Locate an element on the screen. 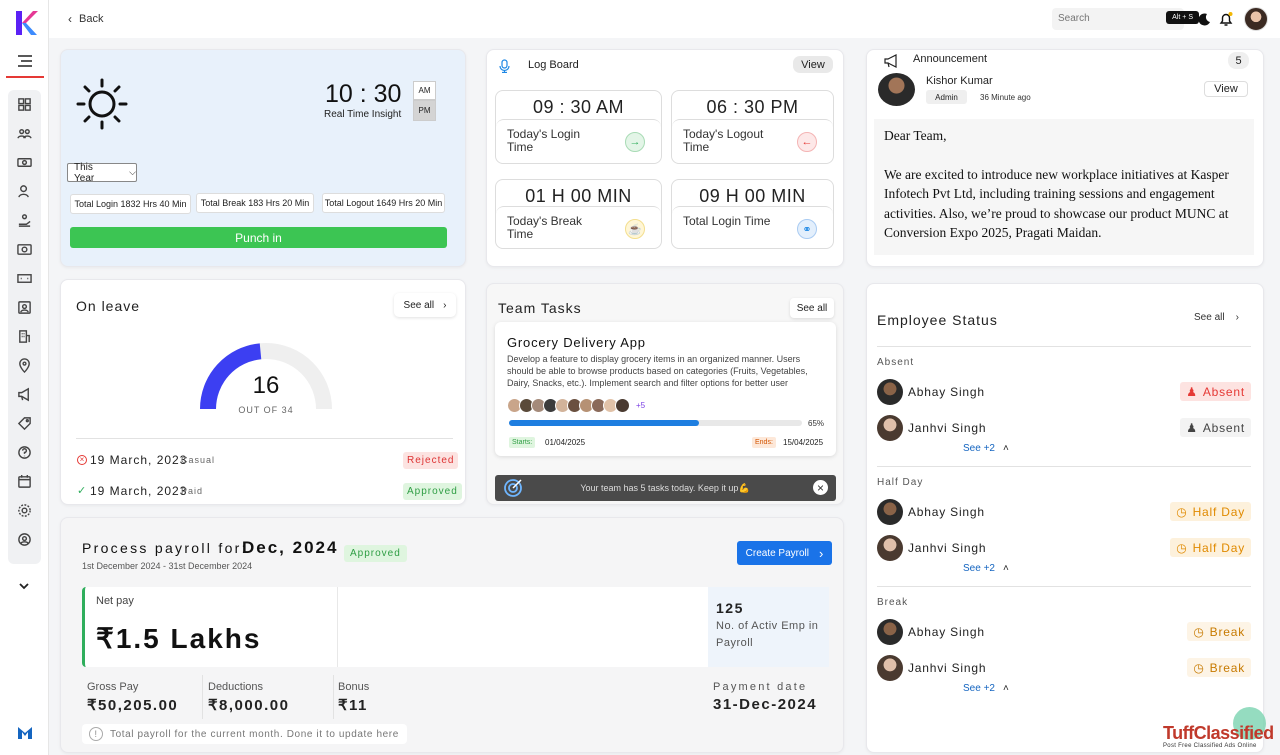 The width and height of the screenshot is (1280, 755). settings-icon is located at coordinates (24, 510).